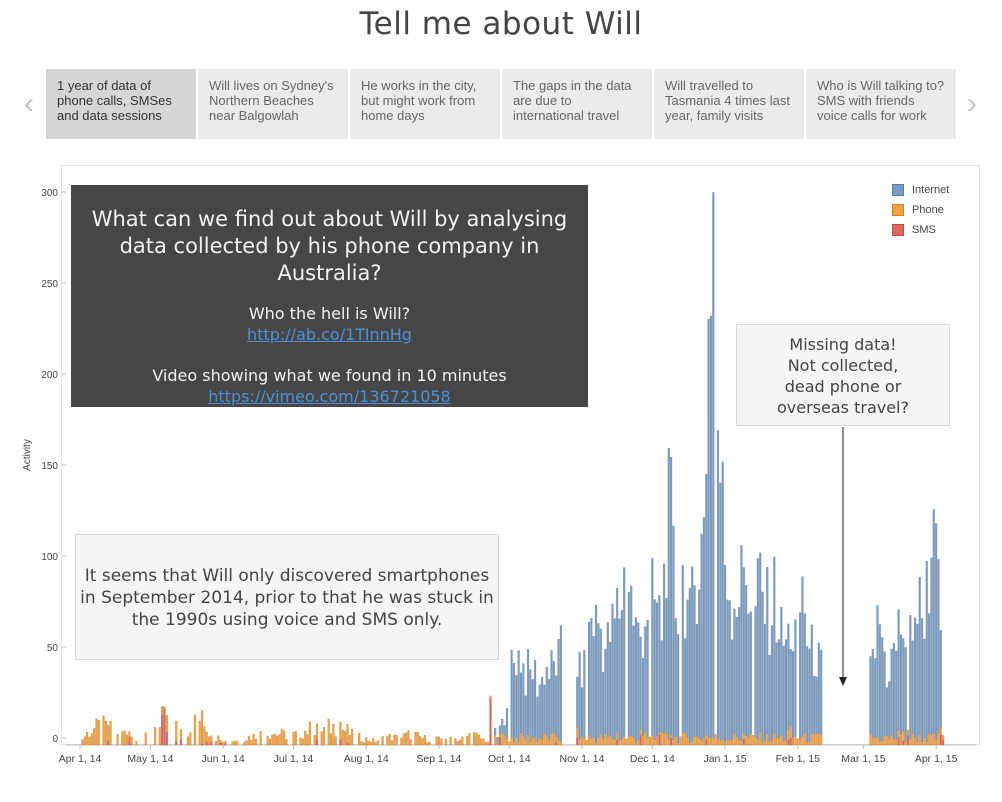  Describe the element at coordinates (329, 396) in the screenshot. I see `intro-link-video: https://vimeo.com/136721058` at that location.